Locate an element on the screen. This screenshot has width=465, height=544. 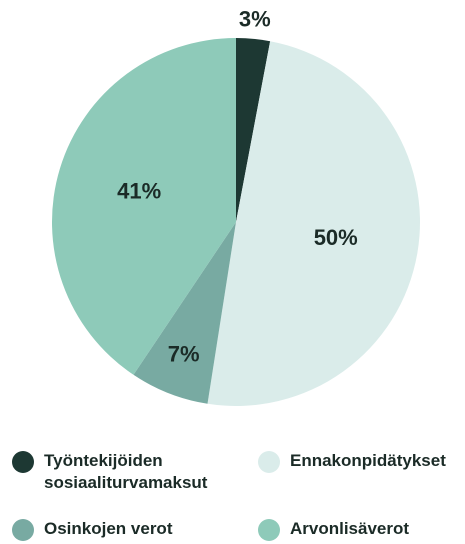
legend-item: Ennakonpidätykset is located at coordinates (361, 459).